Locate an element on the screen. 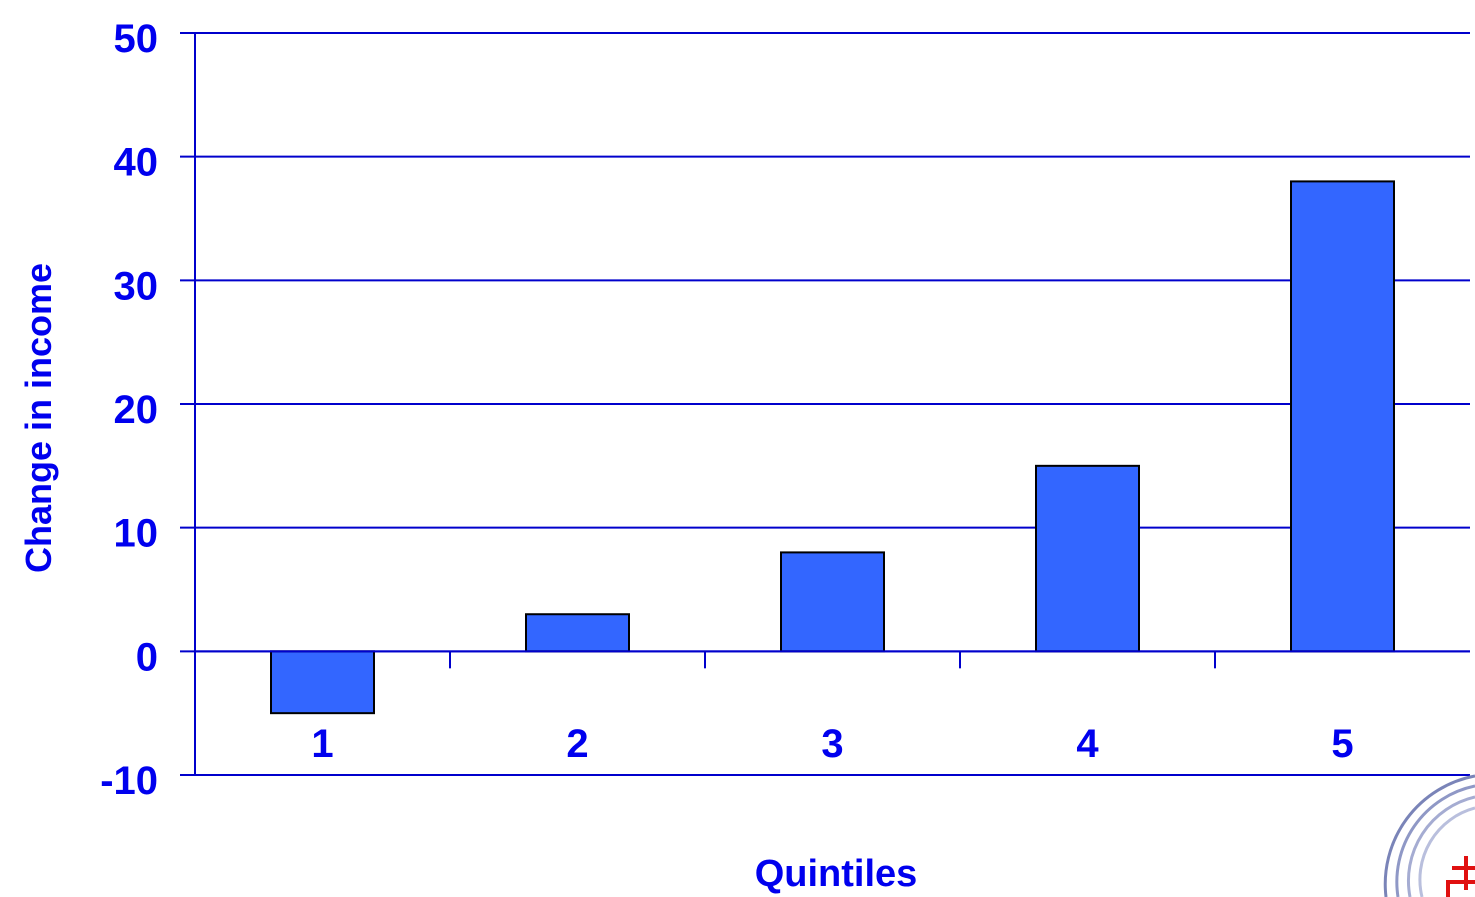 This screenshot has width=1475, height=897. x-tick-label: 3 is located at coordinates (832, 744).